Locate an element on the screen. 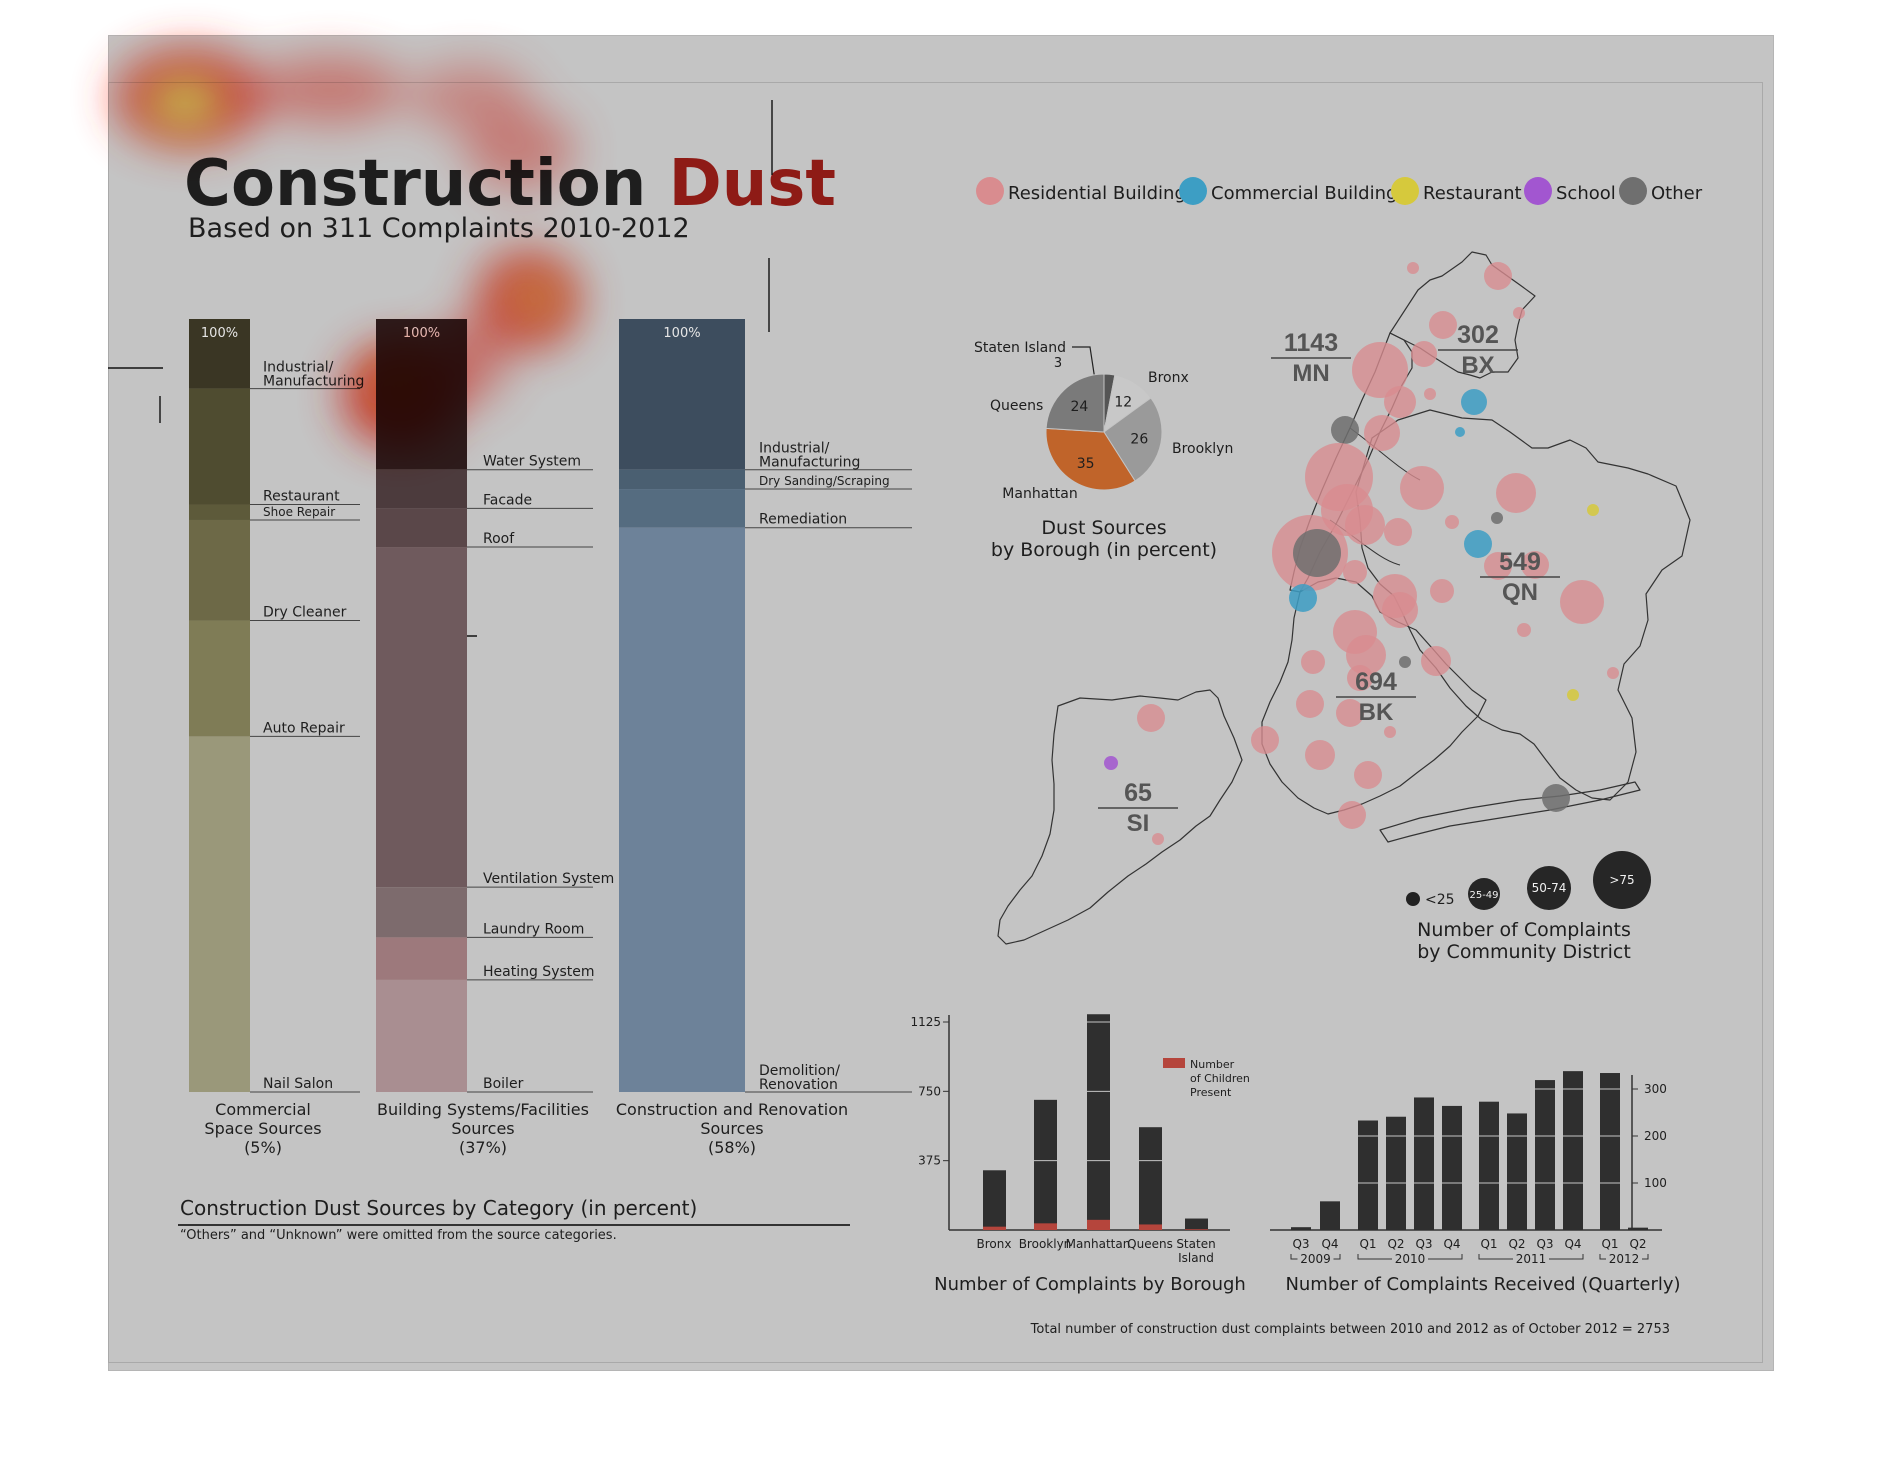  year-label: 2010 is located at coordinates (1410, 1259).